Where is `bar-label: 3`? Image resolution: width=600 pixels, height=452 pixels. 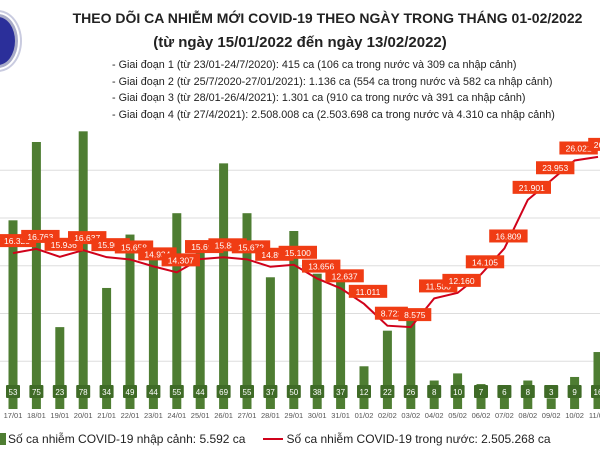
bar-label: 3 is located at coordinates (551, 392).